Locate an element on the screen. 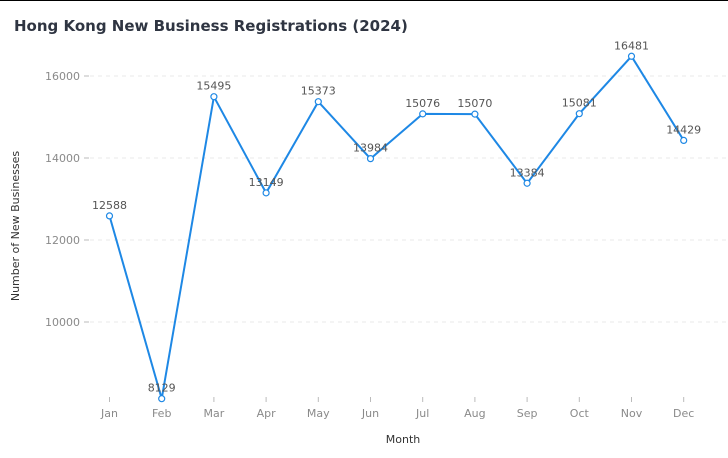  x-tick-label: Jul is located at coordinates (422, 413).